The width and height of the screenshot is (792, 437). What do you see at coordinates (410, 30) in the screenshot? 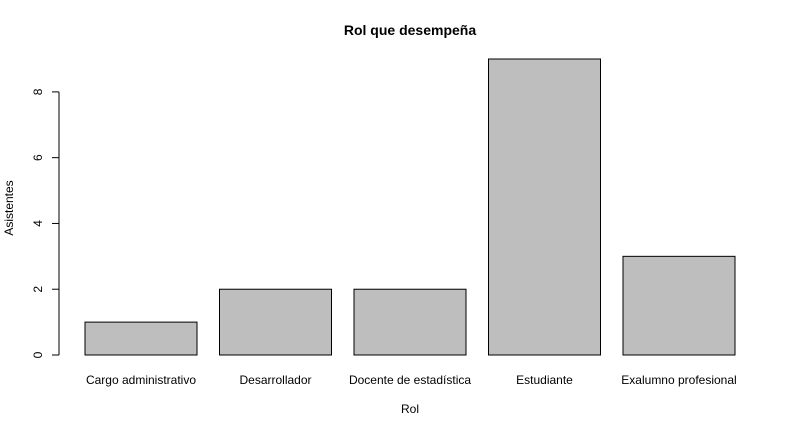
I see `chart-title: Rol que desempeña` at bounding box center [410, 30].